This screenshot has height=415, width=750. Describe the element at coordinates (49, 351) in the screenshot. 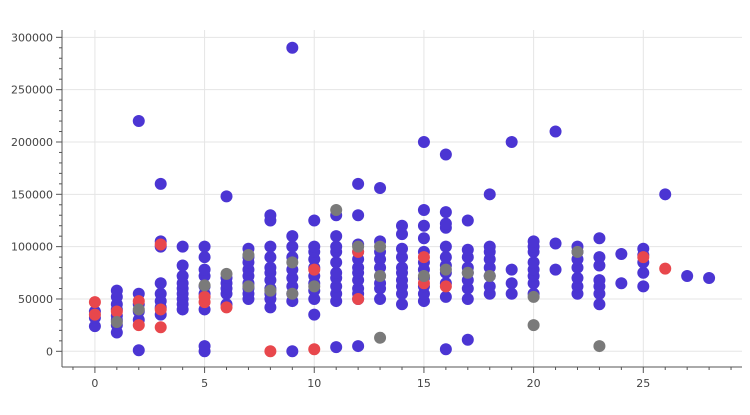

I see `y-tick-label: 0` at that location.